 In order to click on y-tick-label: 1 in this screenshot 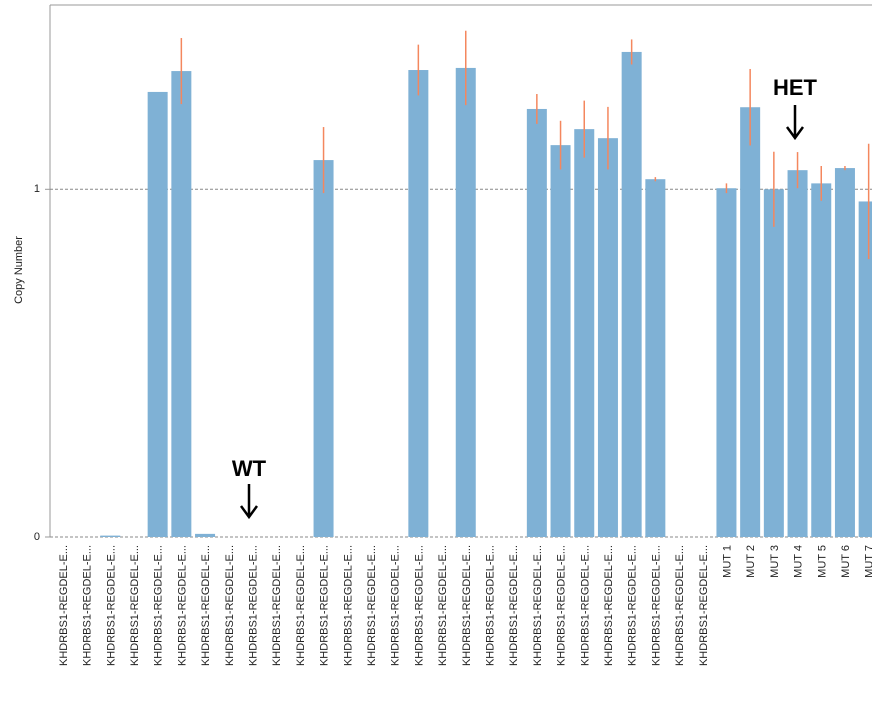, I will do `click(37, 189)`.